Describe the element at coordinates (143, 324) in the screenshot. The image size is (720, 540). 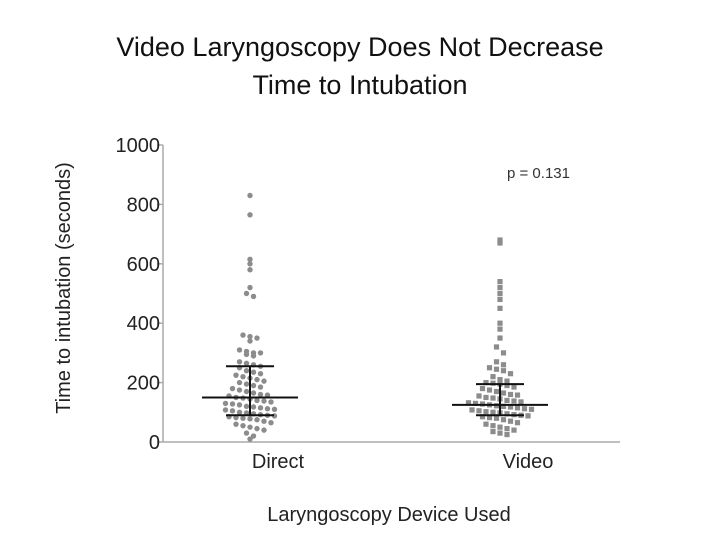
I see `y-tick-label: 400` at that location.